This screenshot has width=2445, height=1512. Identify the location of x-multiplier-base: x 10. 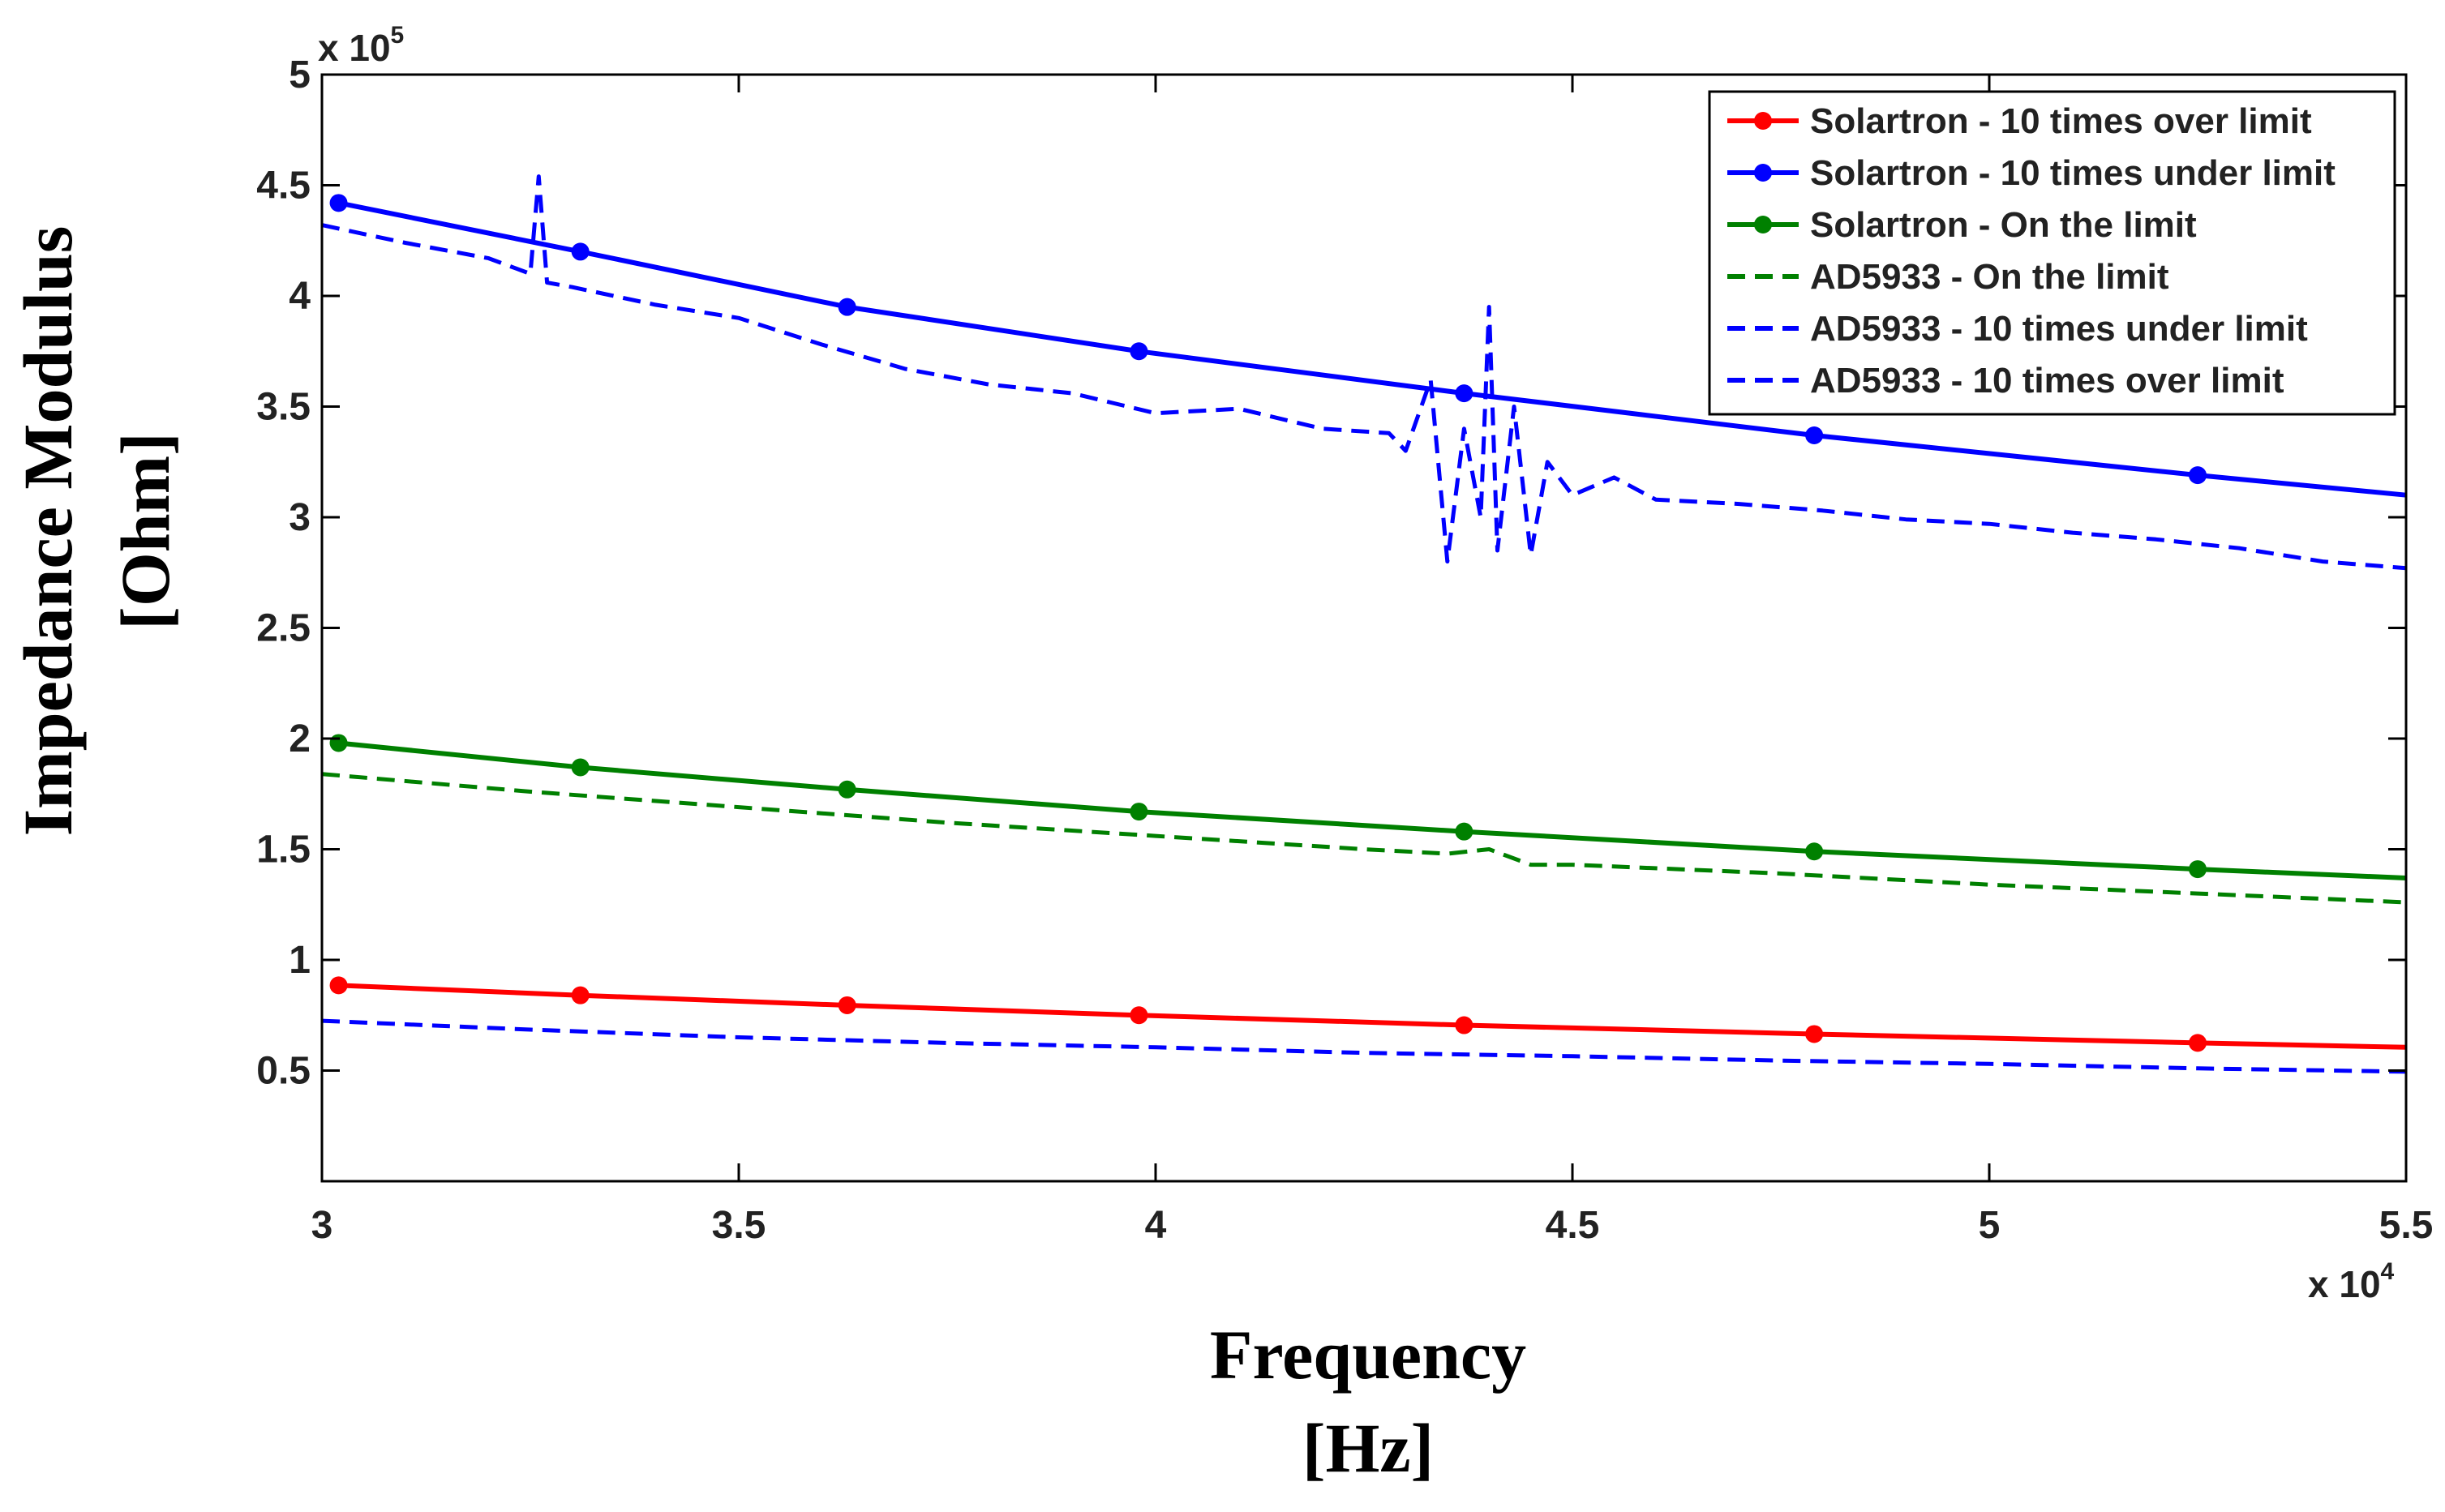
(2344, 1284).